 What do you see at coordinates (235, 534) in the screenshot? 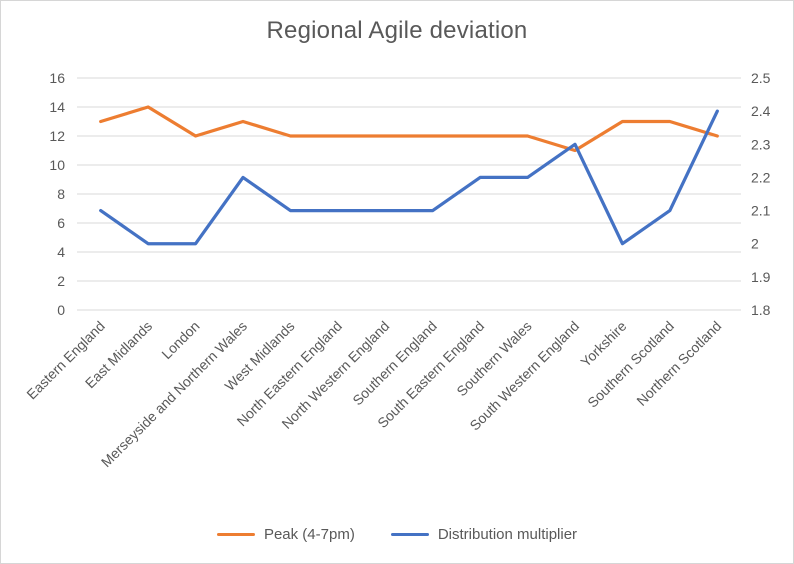
I see `peak-series-line-swatch` at bounding box center [235, 534].